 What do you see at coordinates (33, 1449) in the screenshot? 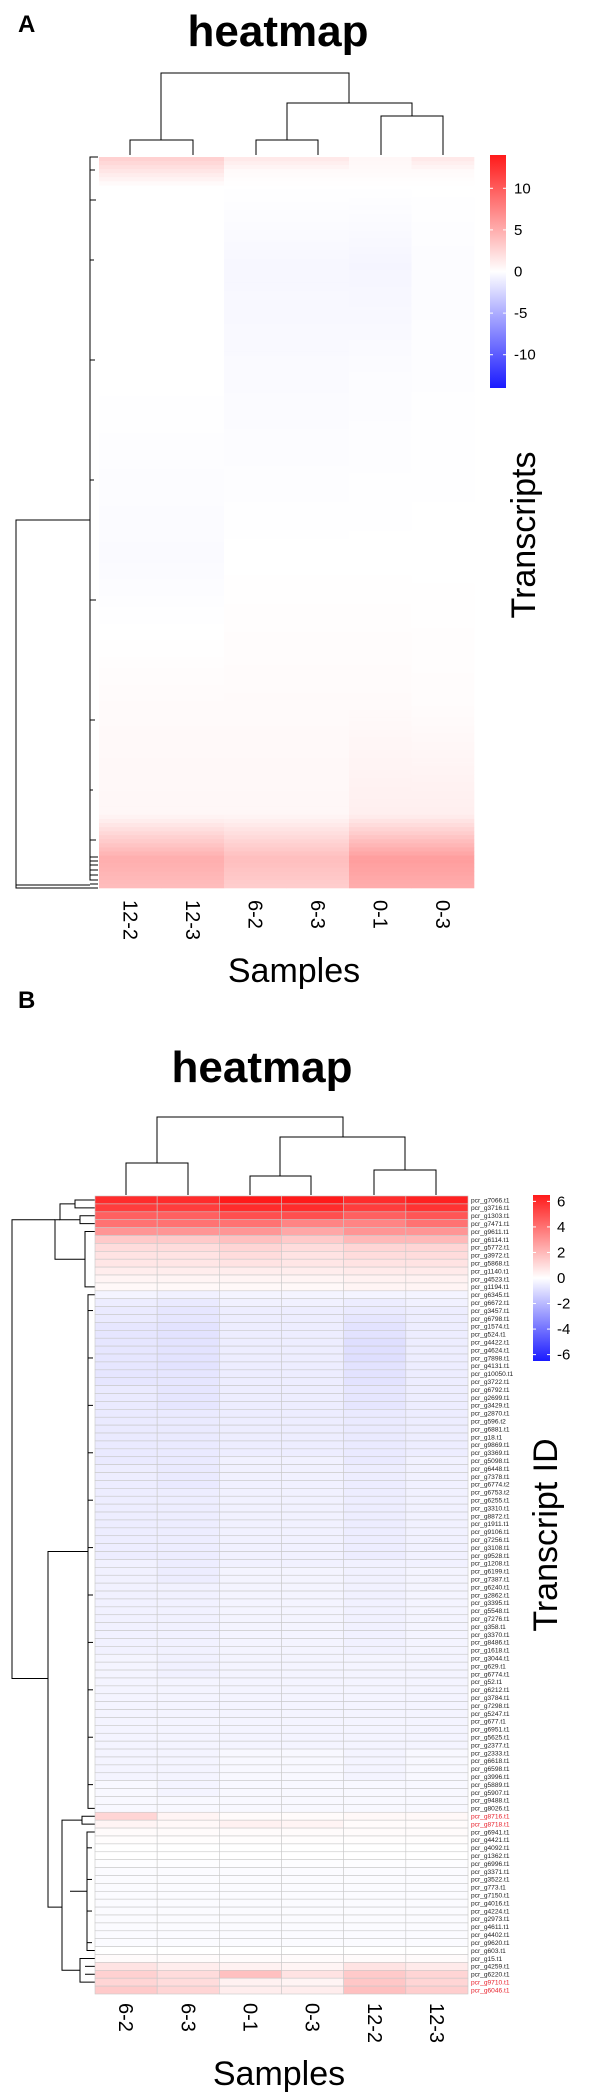
I see `dendrogram-branch` at bounding box center [33, 1449].